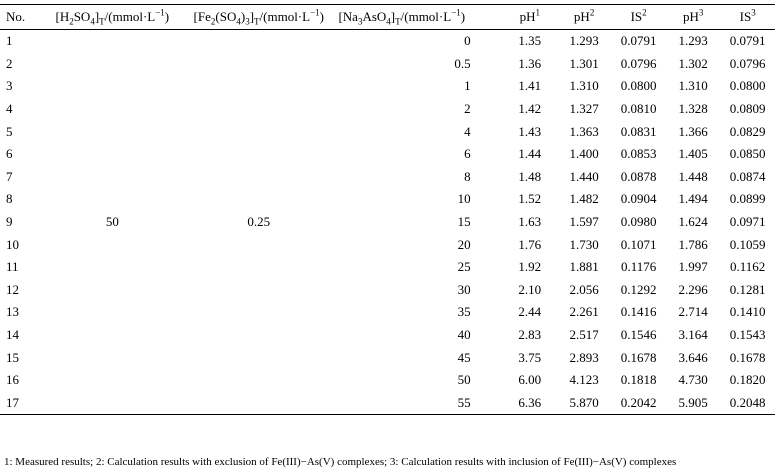  Describe the element at coordinates (747, 403) in the screenshot. I see `cell-is3: 0.2048` at that location.